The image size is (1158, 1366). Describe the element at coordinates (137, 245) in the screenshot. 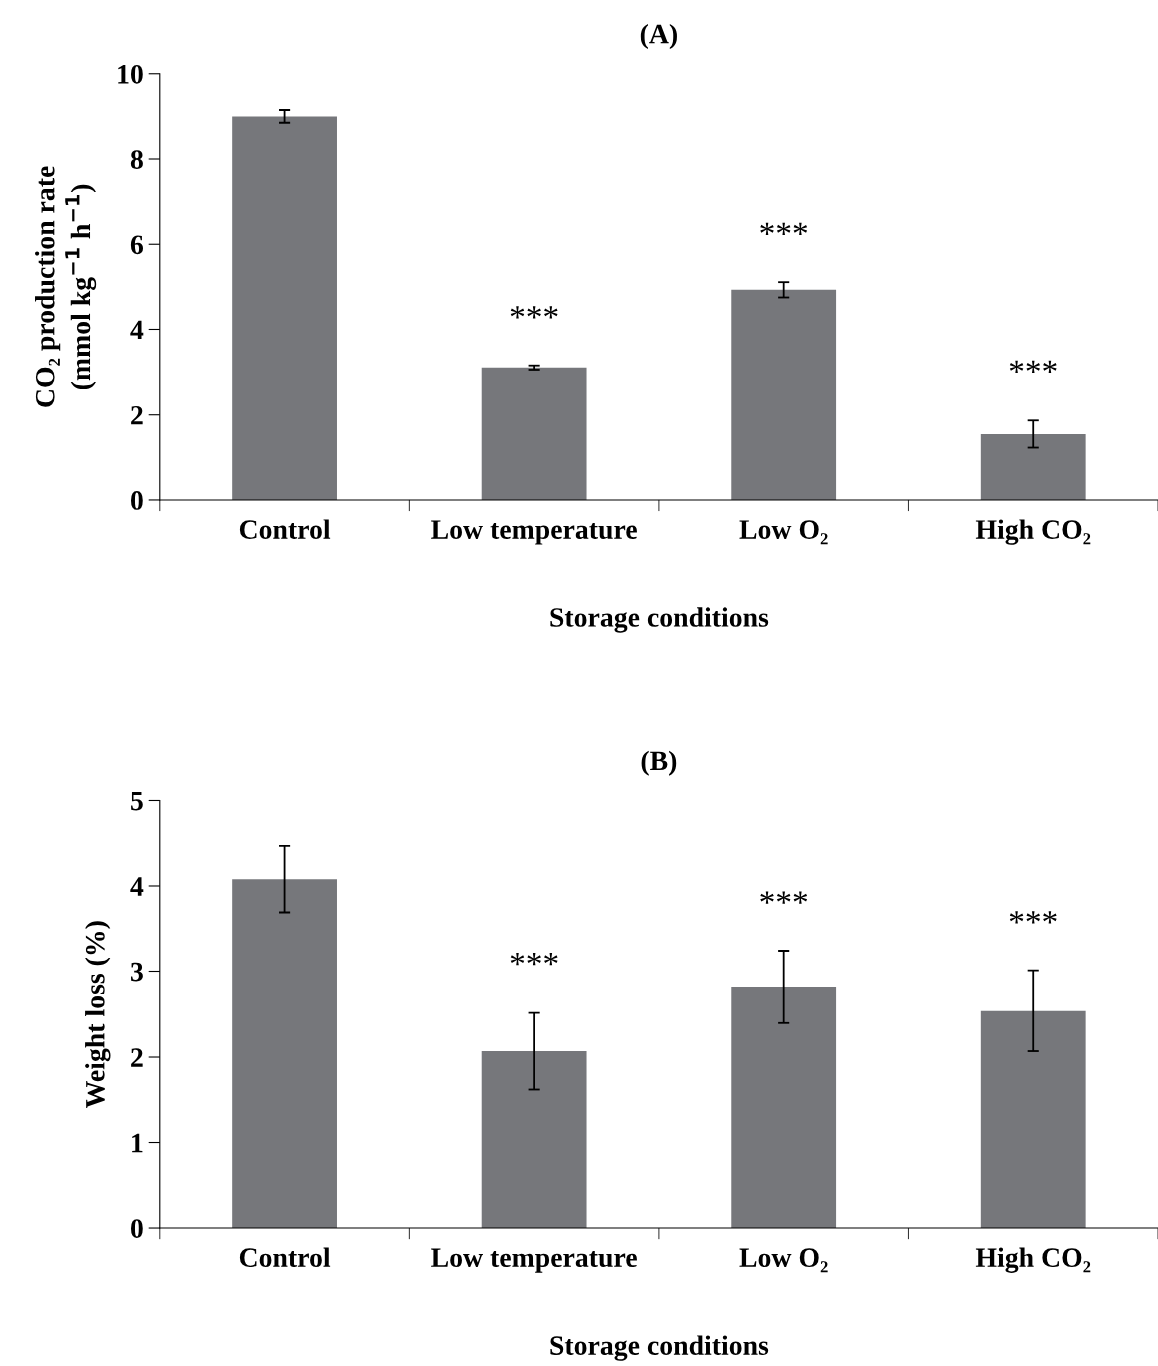

I see `y-tick-label: 6` at that location.